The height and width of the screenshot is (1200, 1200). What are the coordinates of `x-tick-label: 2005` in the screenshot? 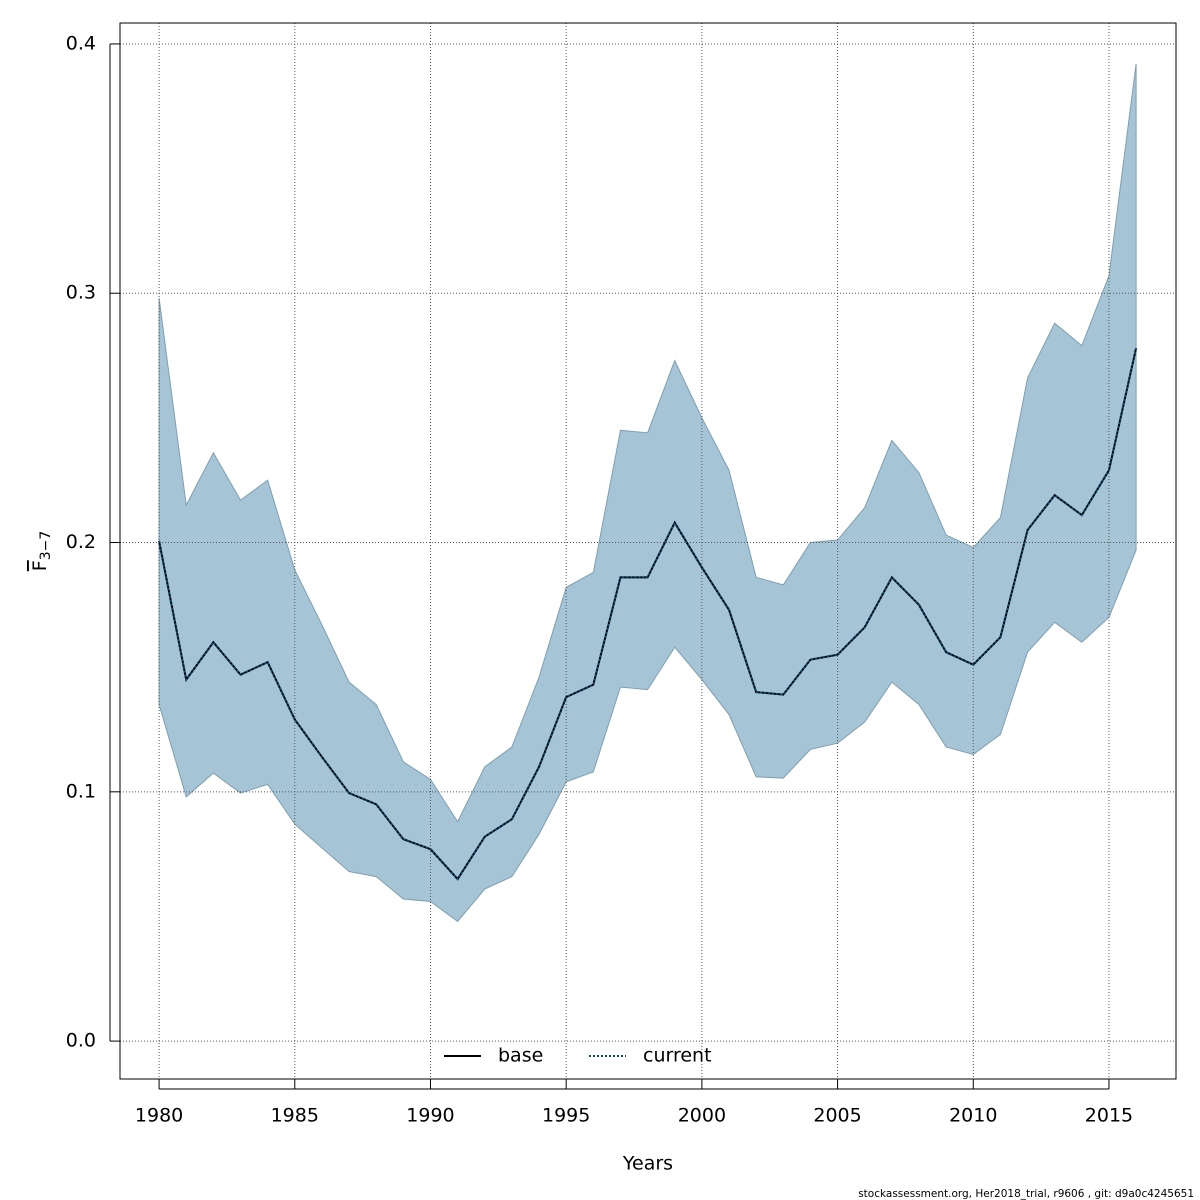 It's located at (837, 1116).